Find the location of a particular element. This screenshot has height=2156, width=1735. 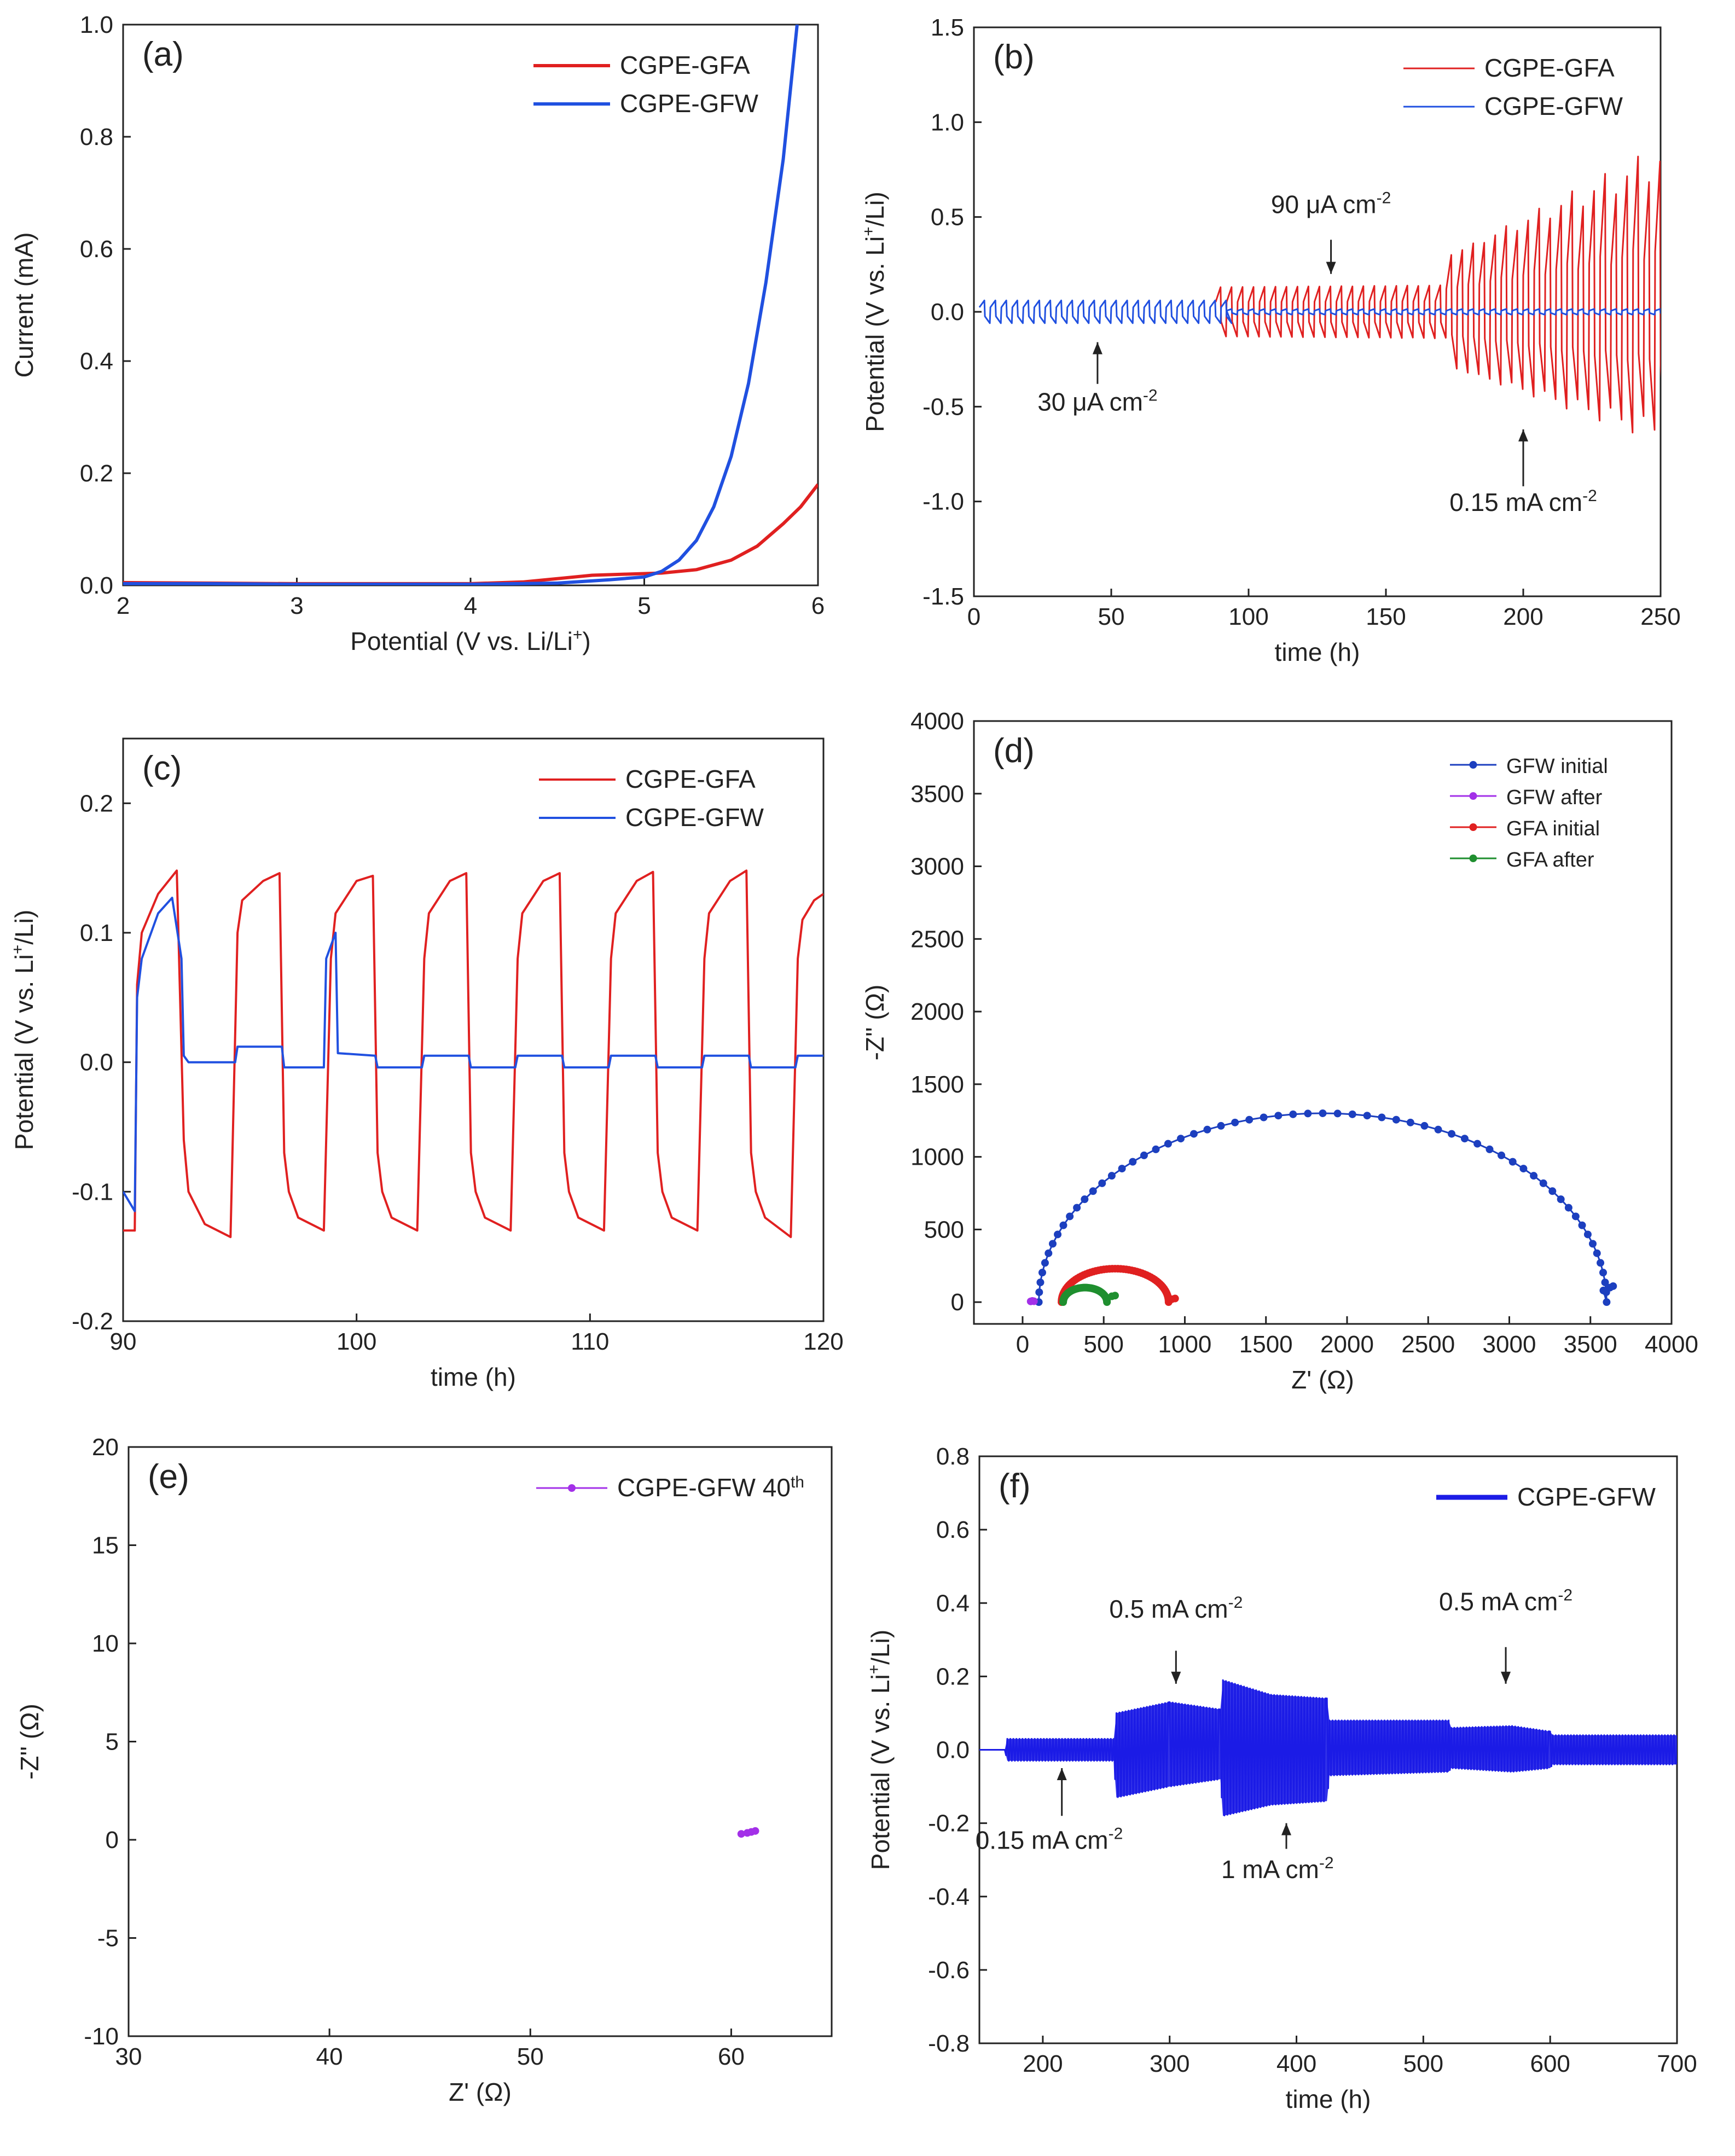

series-line-cgpe-gfa is located at coordinates (473, 1054).